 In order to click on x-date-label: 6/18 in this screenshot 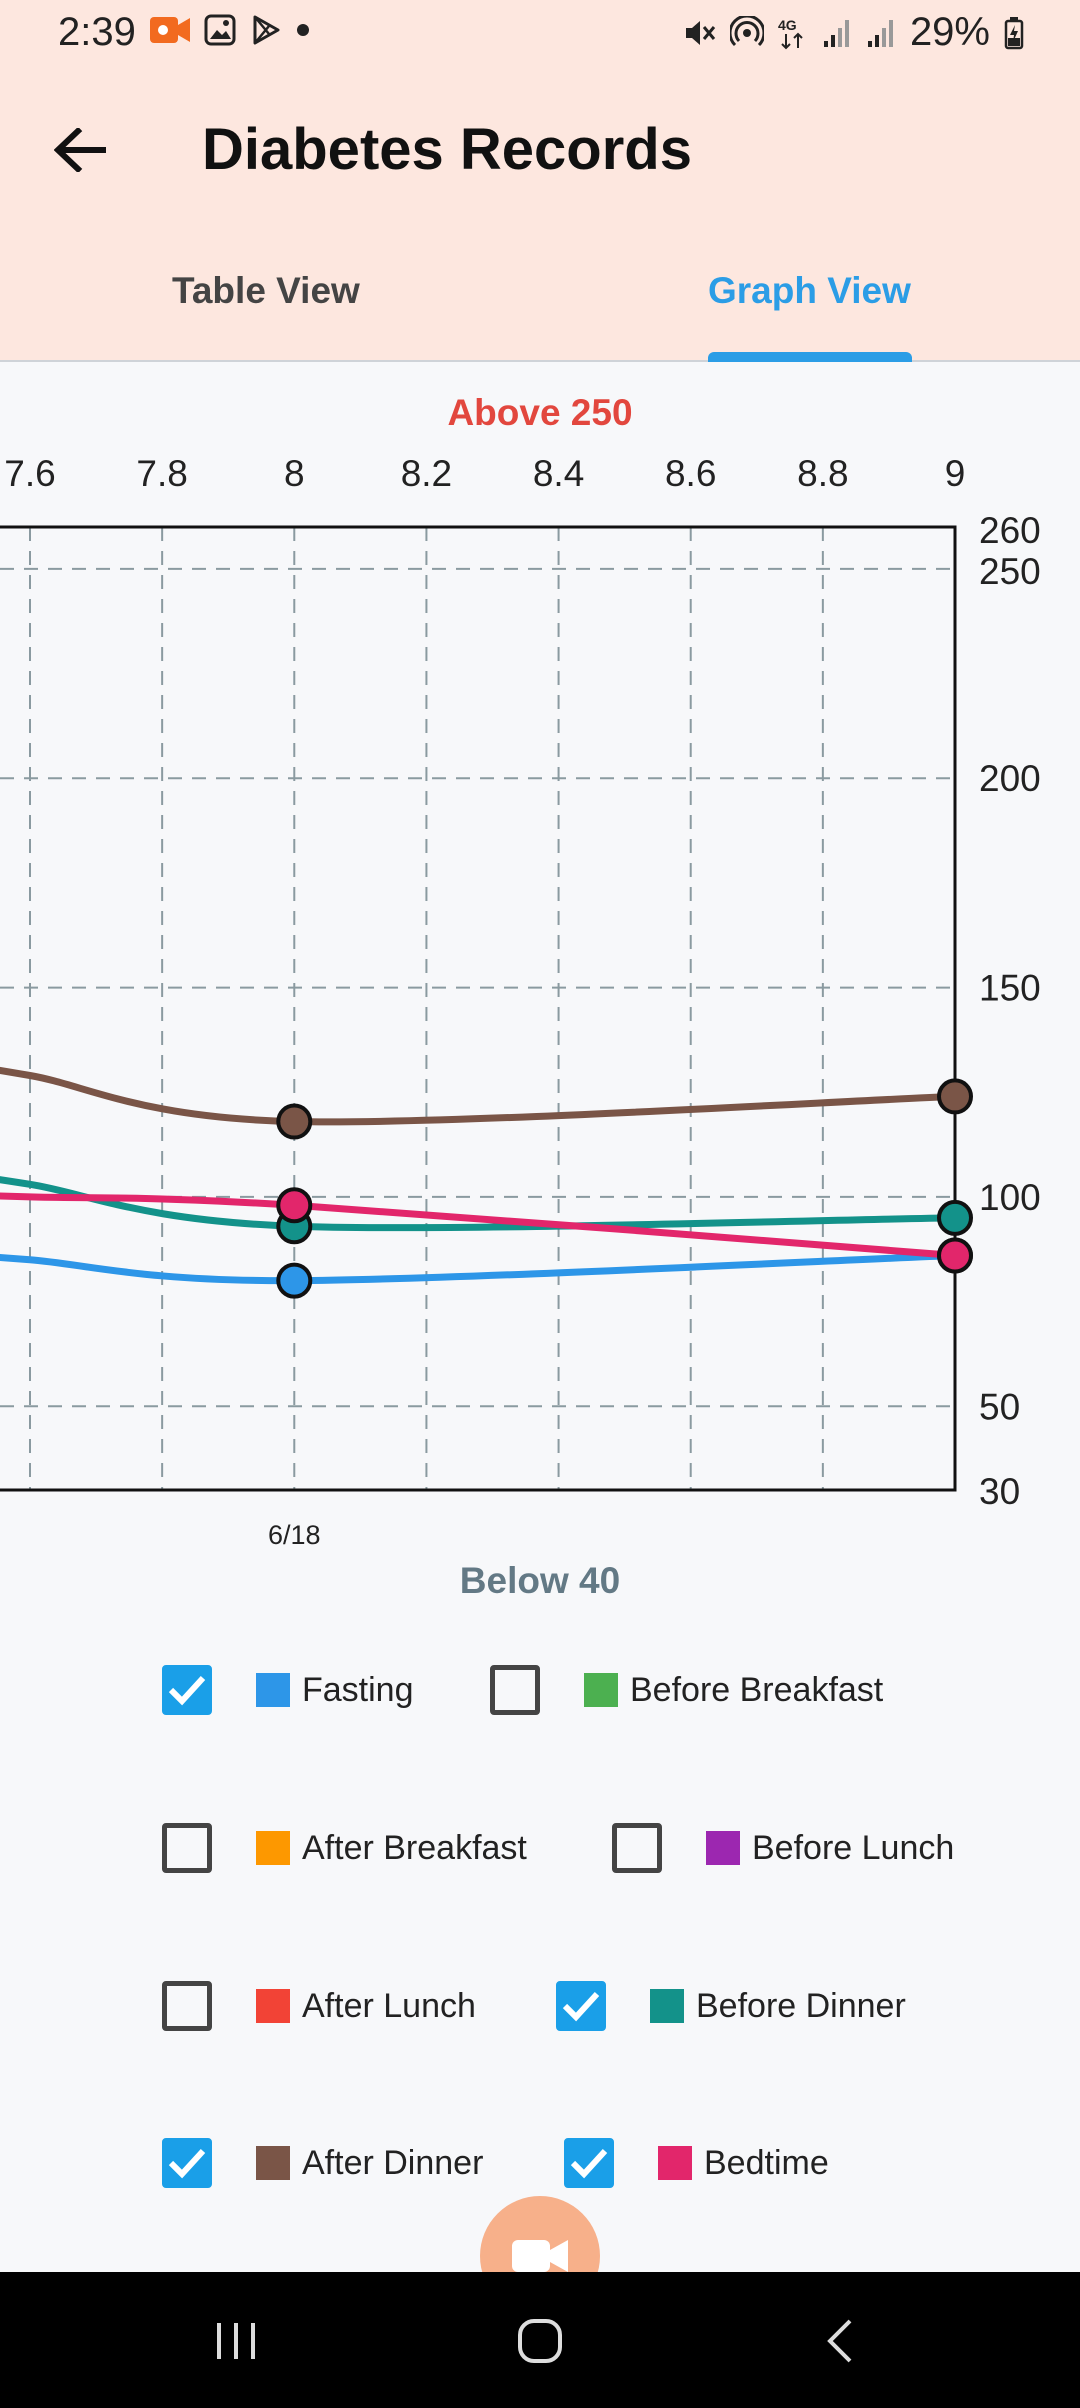, I will do `click(294, 1535)`.